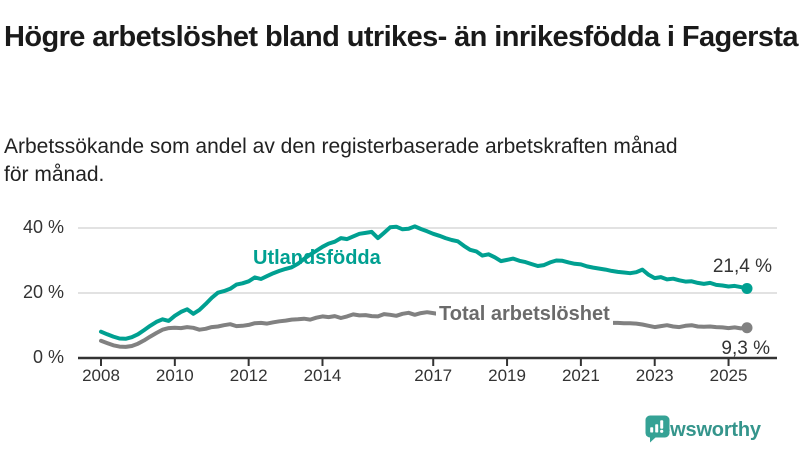 The image size is (800, 450). What do you see at coordinates (427, 361) in the screenshot?
I see `x-axis` at bounding box center [427, 361].